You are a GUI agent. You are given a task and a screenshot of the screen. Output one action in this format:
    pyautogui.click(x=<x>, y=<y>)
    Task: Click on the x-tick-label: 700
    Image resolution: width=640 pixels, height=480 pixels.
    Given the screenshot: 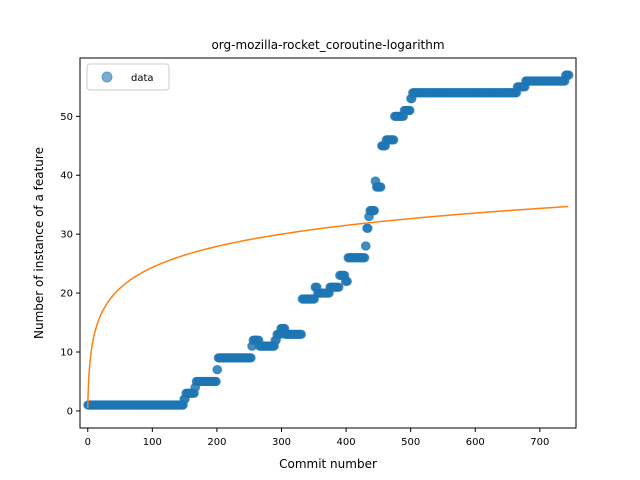 What is the action you would take?
    pyautogui.click(x=539, y=442)
    